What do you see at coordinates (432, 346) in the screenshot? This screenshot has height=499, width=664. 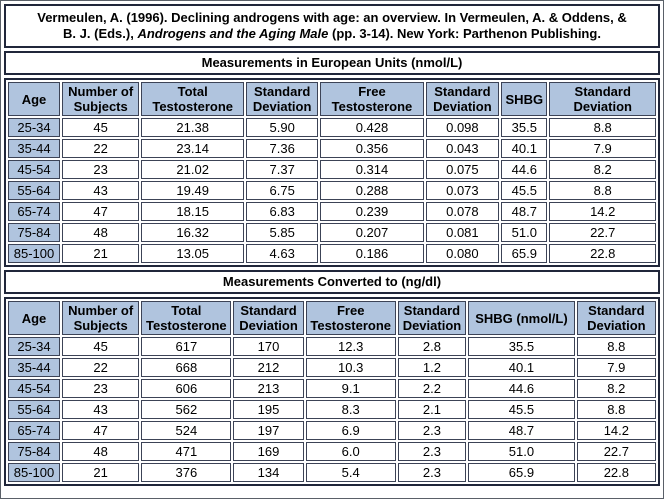 I see `value-cell: 2.8` at bounding box center [432, 346].